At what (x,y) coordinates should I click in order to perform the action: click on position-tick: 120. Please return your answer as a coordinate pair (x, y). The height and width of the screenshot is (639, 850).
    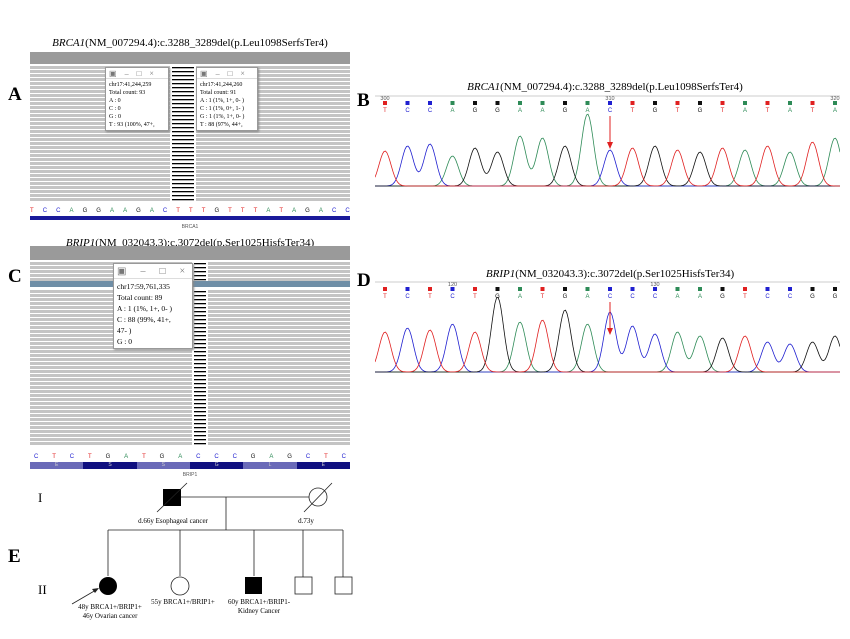
    Looking at the image, I should click on (452, 285).